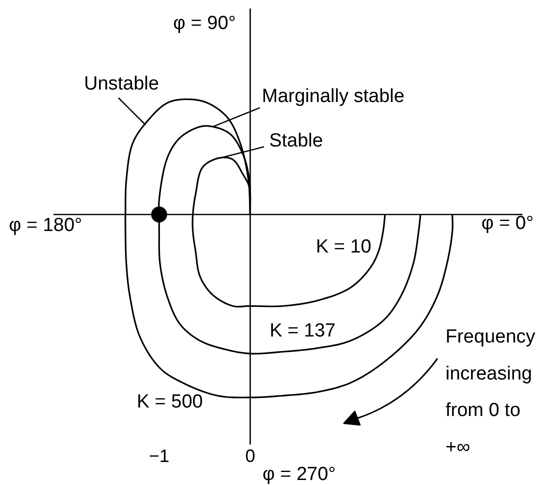 The height and width of the screenshot is (485, 543). Describe the element at coordinates (299, 474) in the screenshot. I see `text: φ = 270°` at that location.